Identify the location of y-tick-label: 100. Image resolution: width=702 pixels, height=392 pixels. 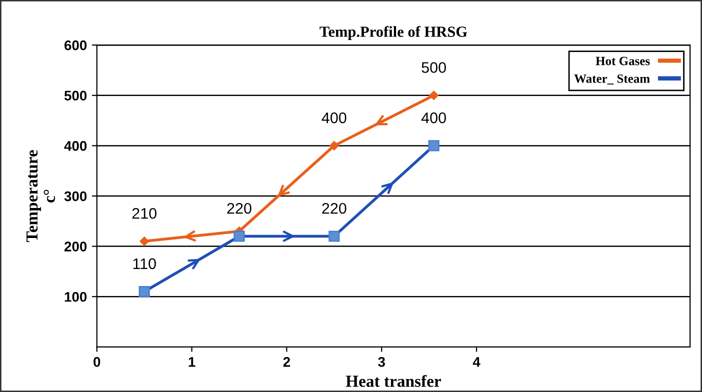
(75, 297).